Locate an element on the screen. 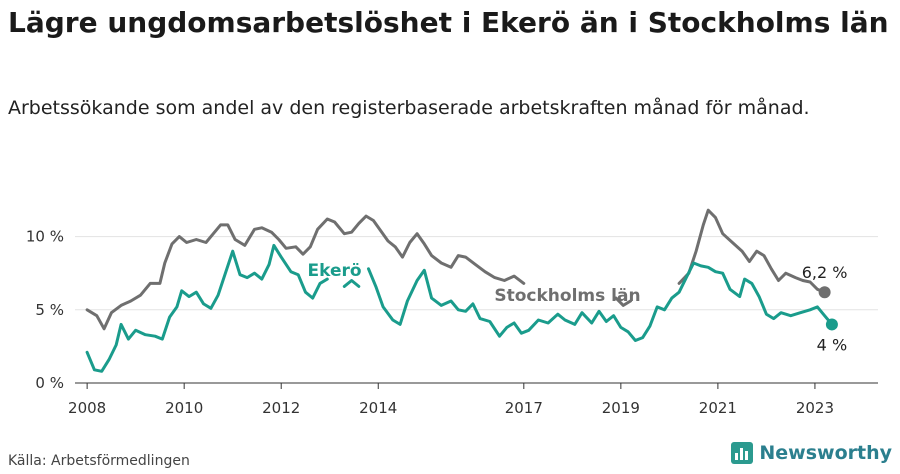  y-tick-label: 10 % is located at coordinates (45, 237).